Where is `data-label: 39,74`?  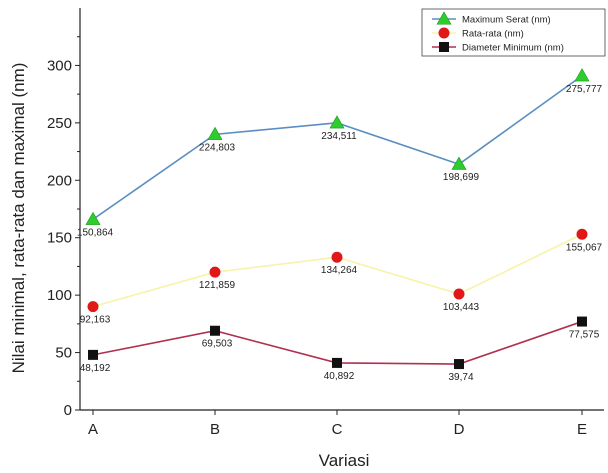 data-label: 39,74 is located at coordinates (460, 377).